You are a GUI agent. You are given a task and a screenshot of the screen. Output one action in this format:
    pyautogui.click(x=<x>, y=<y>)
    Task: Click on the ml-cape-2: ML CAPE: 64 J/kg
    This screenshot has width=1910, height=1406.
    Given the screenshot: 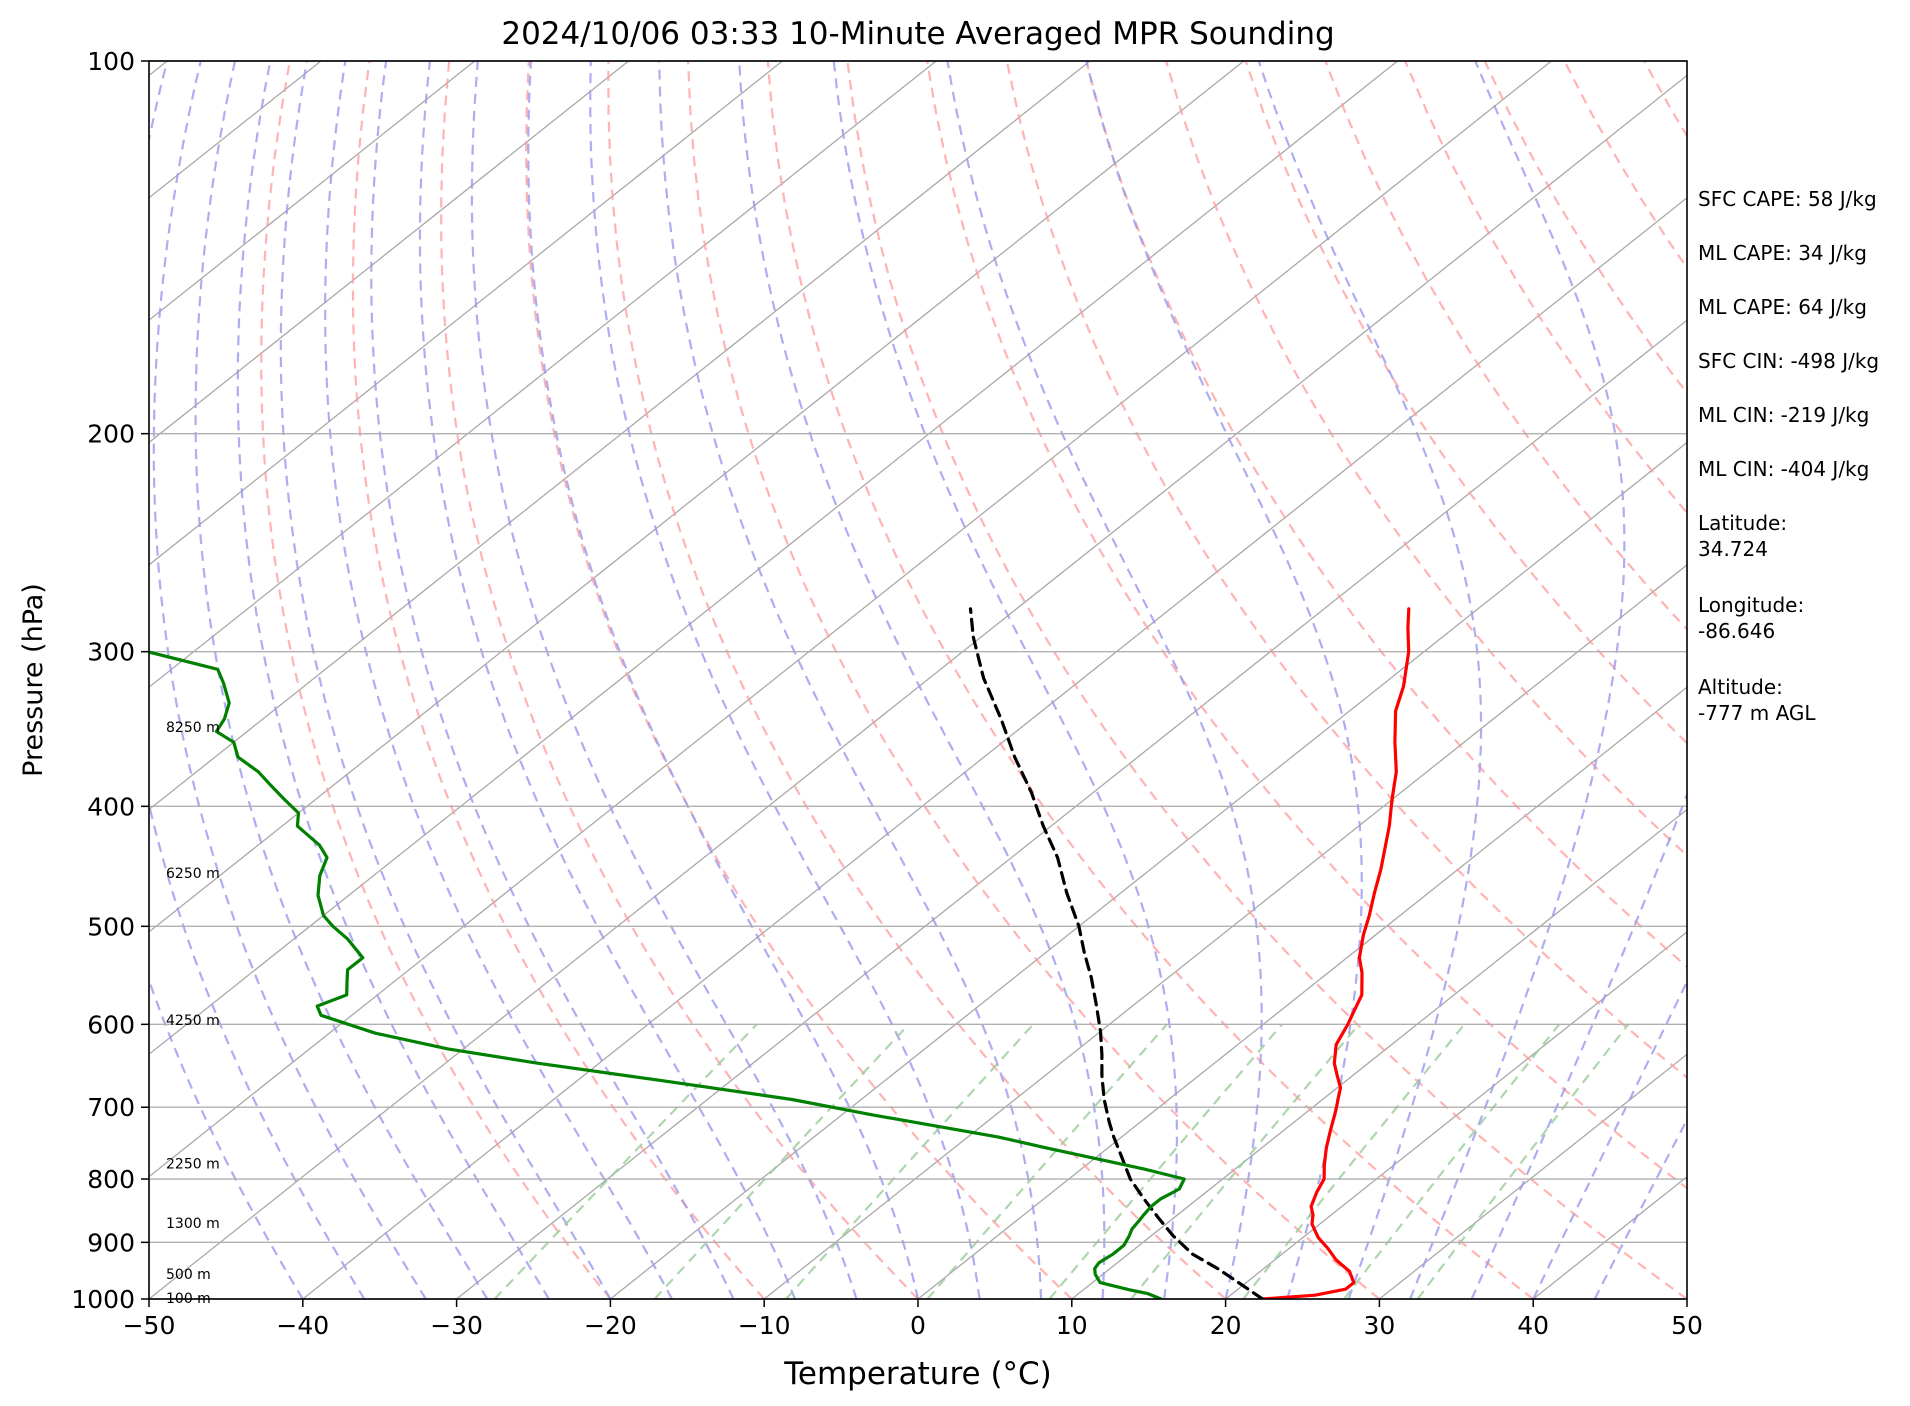 What is the action you would take?
    pyautogui.click(x=1782, y=307)
    